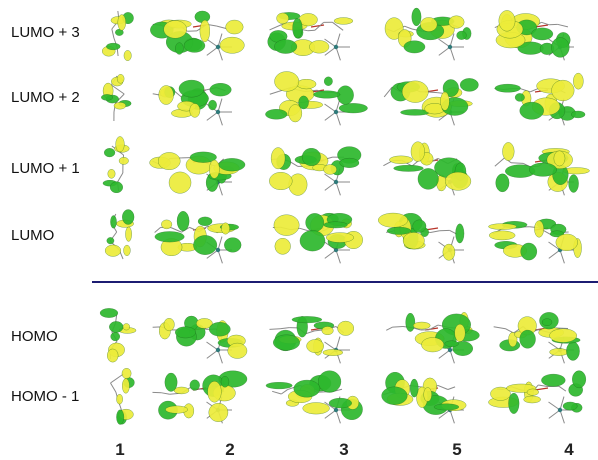 This screenshot has width=598, height=460. Describe the element at coordinates (431, 101) in the screenshot. I see `orbital-plot-r1-c3` at that location.